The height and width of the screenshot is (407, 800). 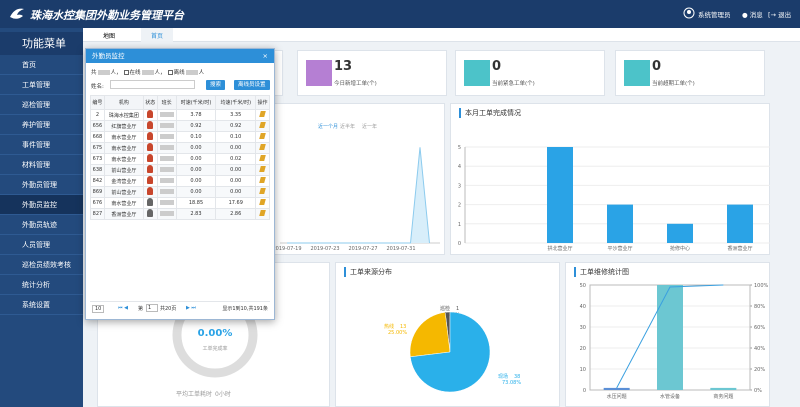 I want to click on name-input, so click(x=152, y=84).